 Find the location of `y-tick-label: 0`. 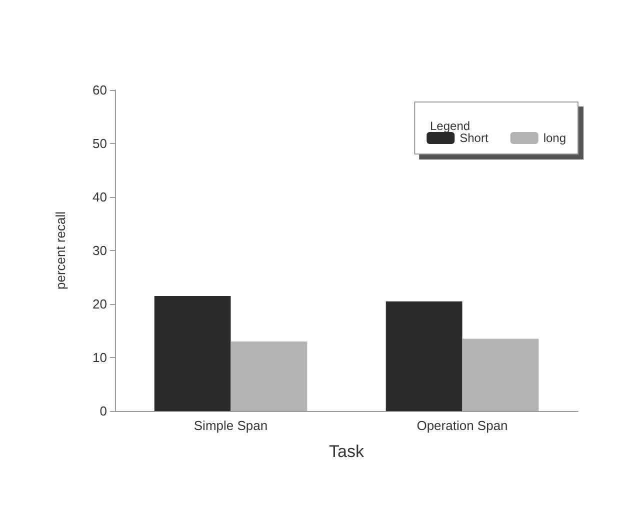

y-tick-label: 0 is located at coordinates (103, 411).